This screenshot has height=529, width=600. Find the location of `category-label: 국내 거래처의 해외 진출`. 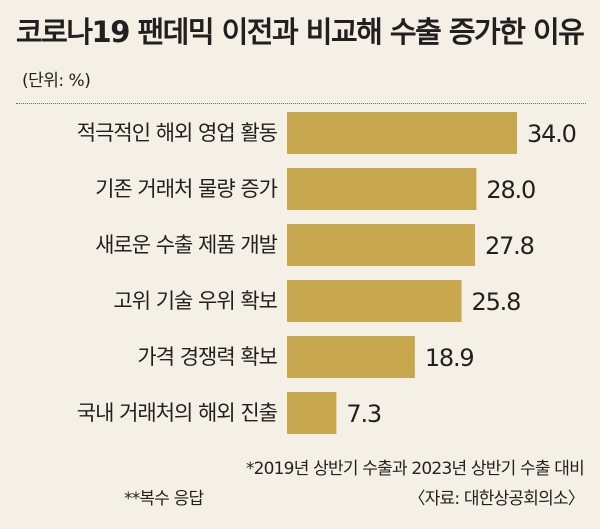

category-label: 국내 거래처의 해외 진출 is located at coordinates (177, 413).